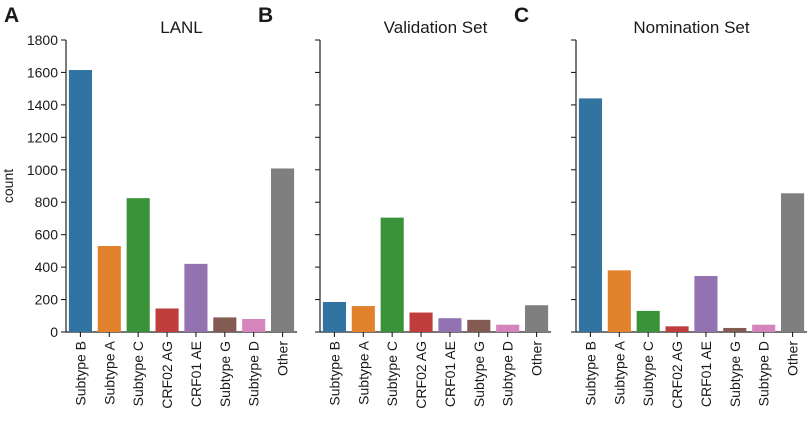 This screenshot has width=809, height=421. What do you see at coordinates (54, 332) in the screenshot?
I see `y-tick-label: 0` at bounding box center [54, 332].